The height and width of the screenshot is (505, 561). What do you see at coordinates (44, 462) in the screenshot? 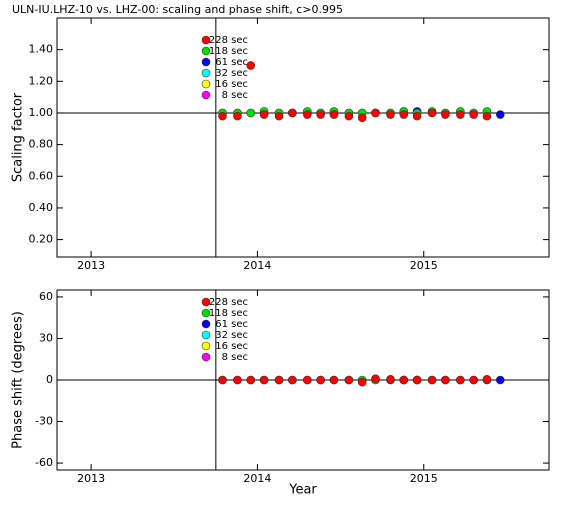
I see `y-tick-label: -60` at bounding box center [44, 462].